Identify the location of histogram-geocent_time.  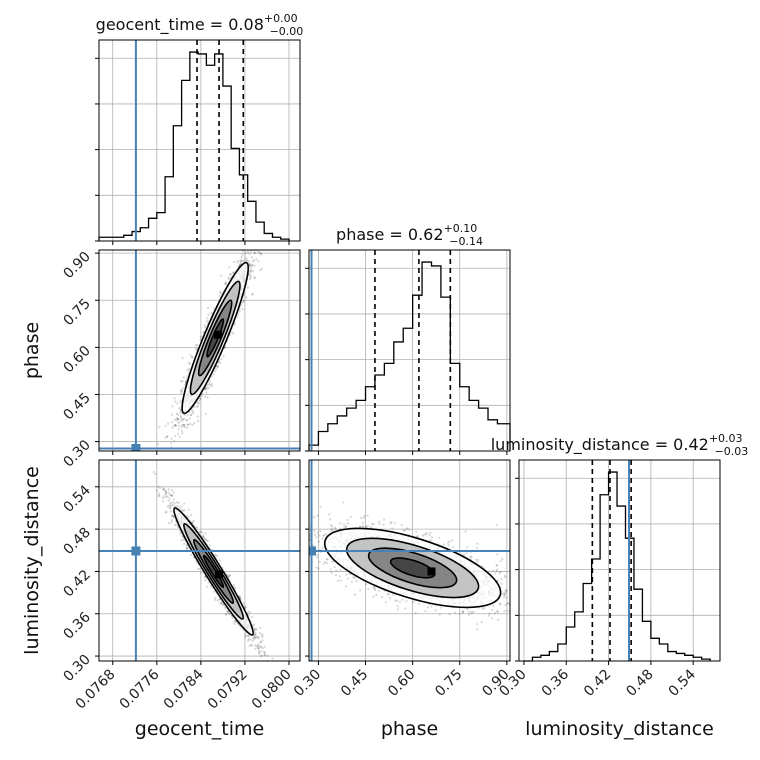
(194, 146).